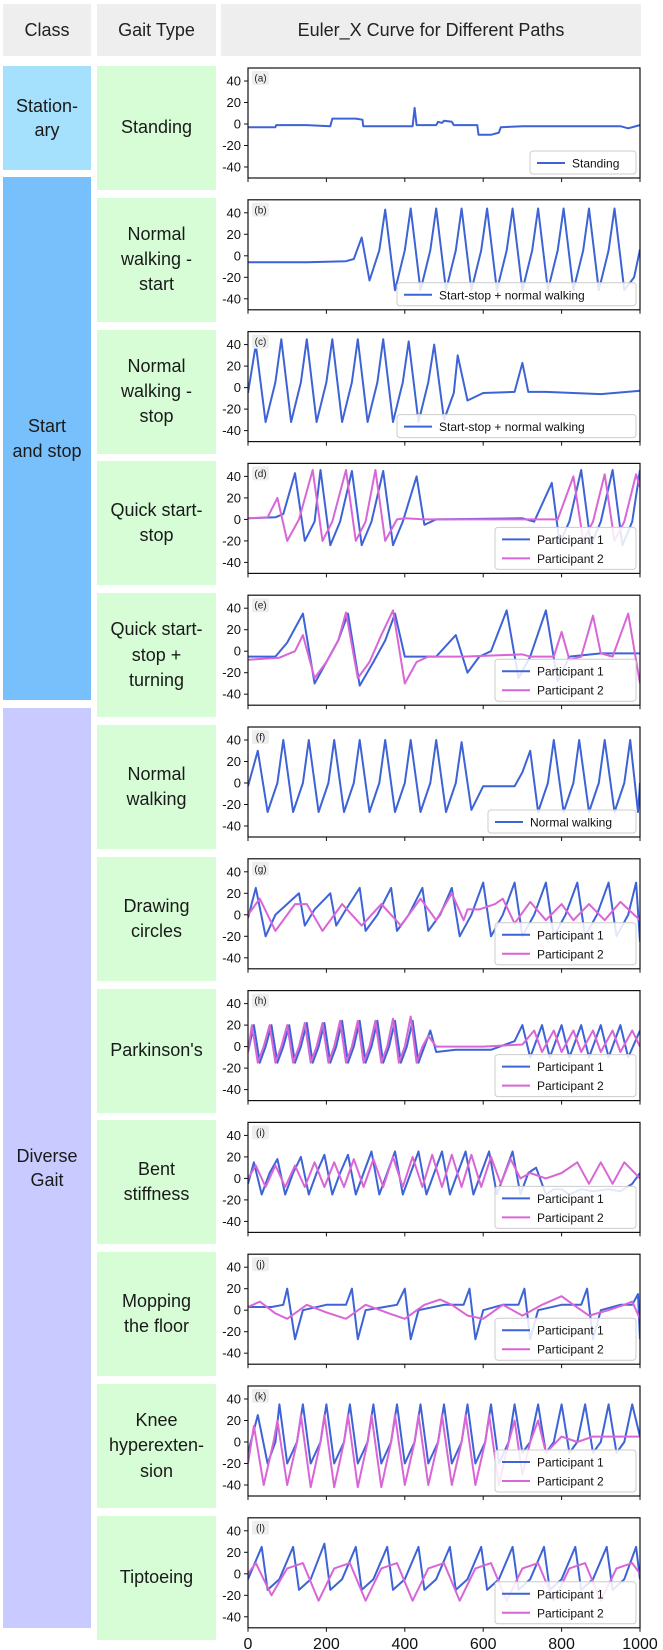  I want to click on panel-1: 40 20 0 -20 -40 (a) Standing, so click(431, 124).